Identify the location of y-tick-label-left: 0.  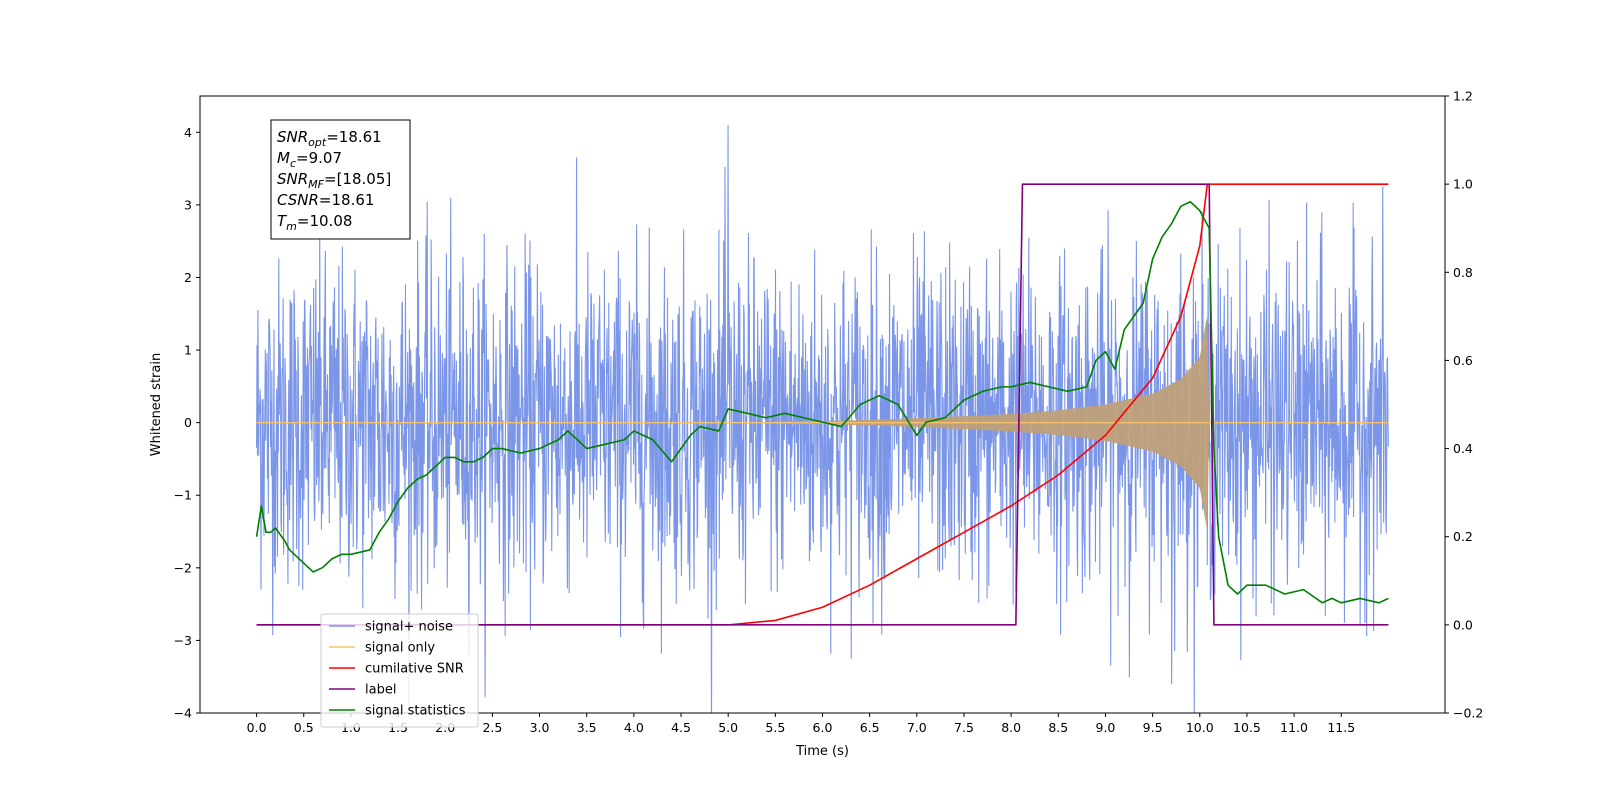
(188, 422).